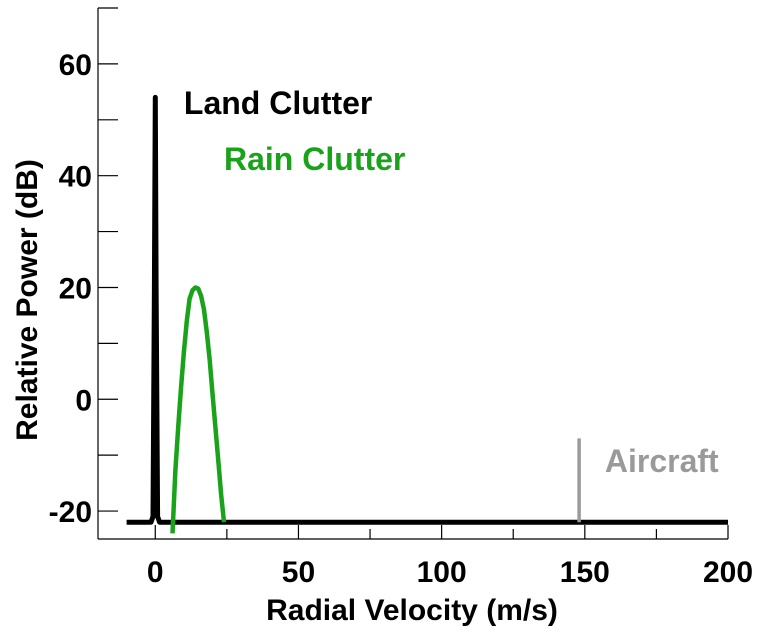 The height and width of the screenshot is (629, 770). Describe the element at coordinates (27, 300) in the screenshot. I see `y-axis-title: Relative Power (dB)` at that location.